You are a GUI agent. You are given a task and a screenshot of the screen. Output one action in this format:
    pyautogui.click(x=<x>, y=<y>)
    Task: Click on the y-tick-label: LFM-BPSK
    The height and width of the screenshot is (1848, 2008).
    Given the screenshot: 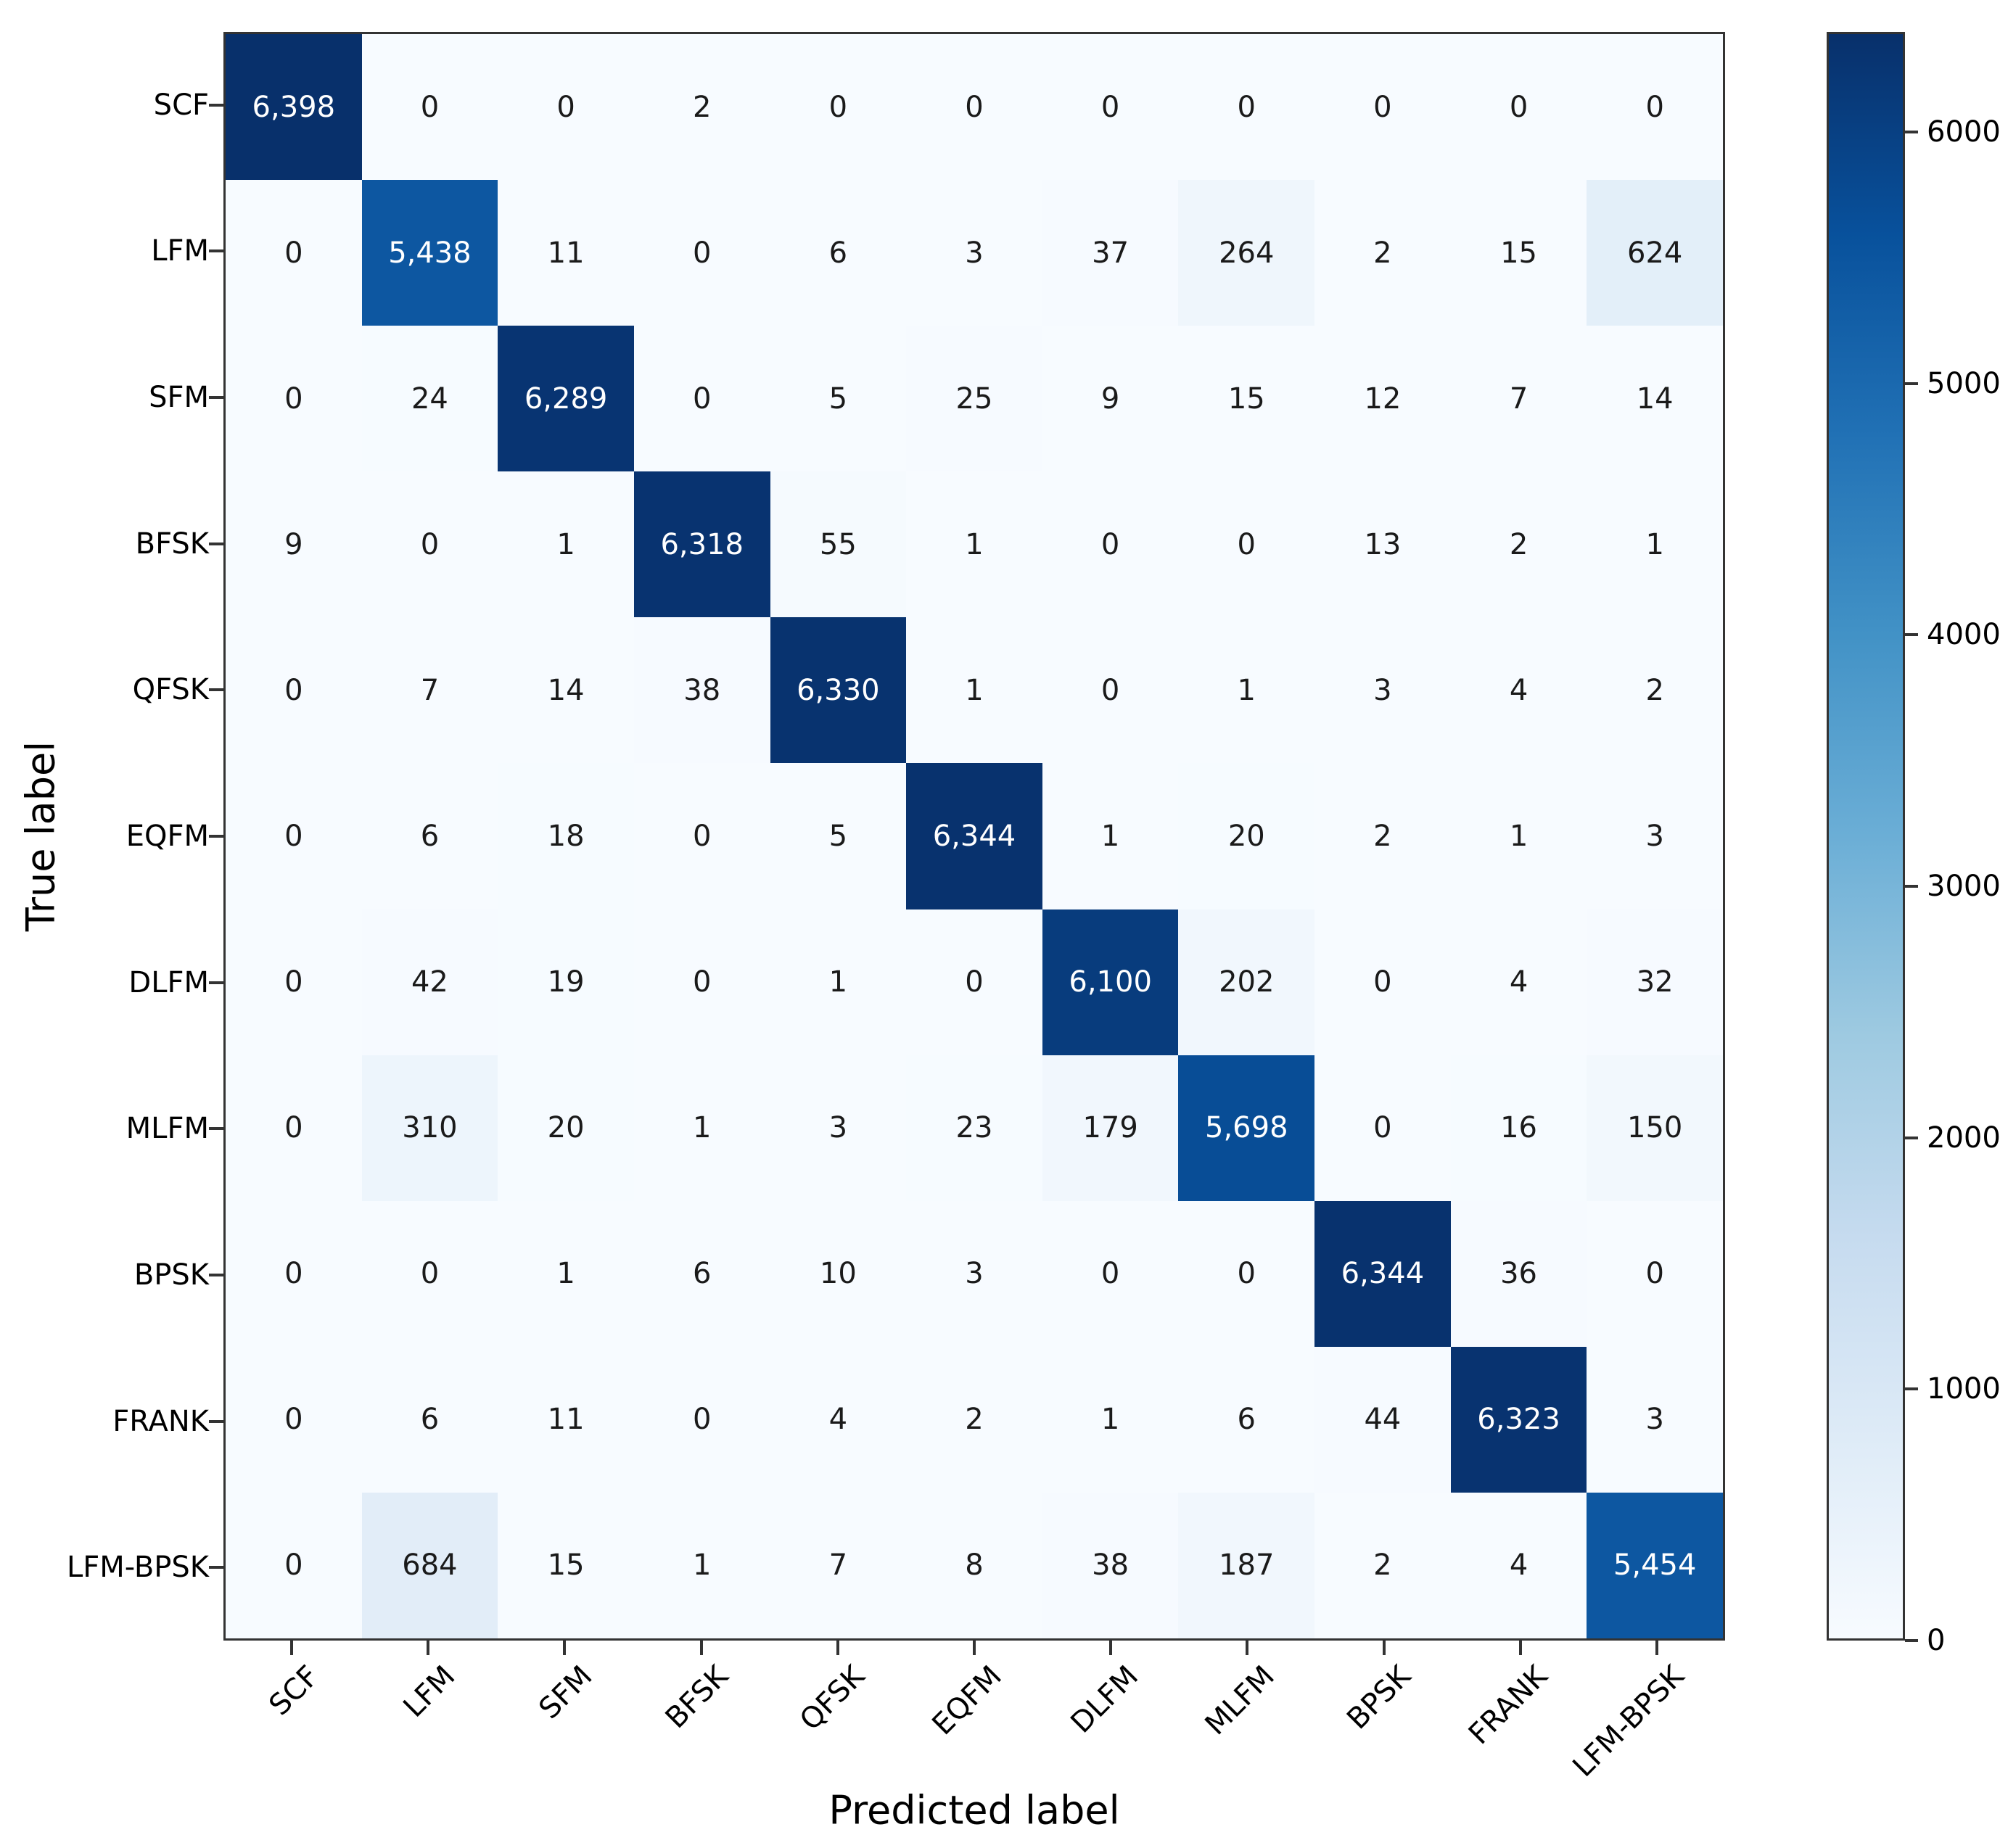 What is the action you would take?
    pyautogui.click(x=138, y=1568)
    